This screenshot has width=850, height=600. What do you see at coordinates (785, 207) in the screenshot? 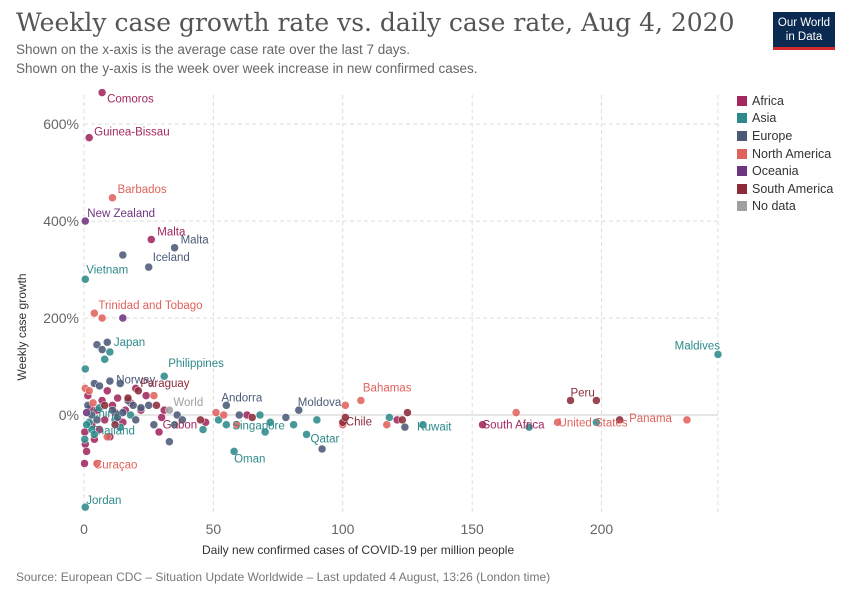
I see `legend-item: No data` at bounding box center [785, 207].